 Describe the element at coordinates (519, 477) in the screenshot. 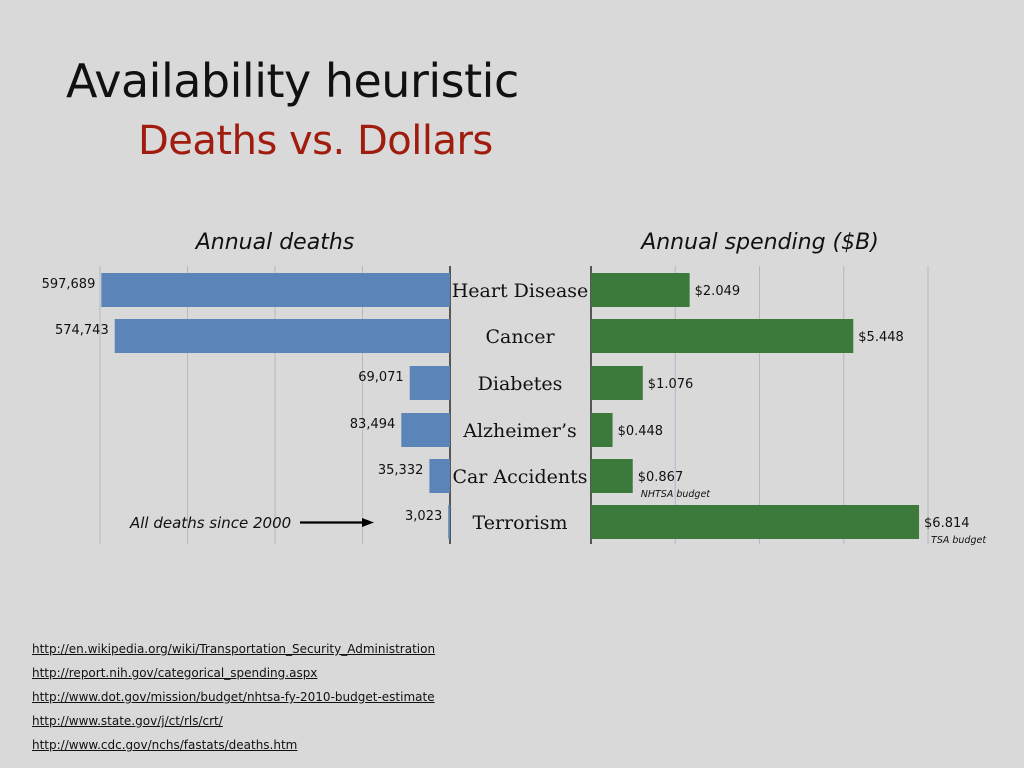

I see `category-label: Car Accidents` at that location.